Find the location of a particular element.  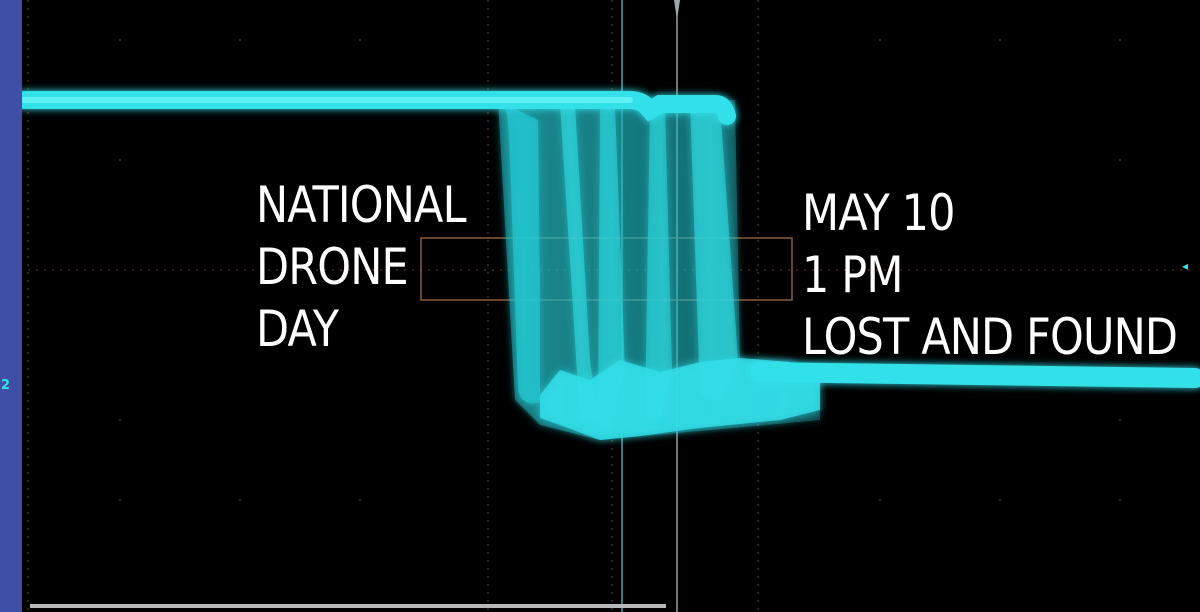

channel-side-bar is located at coordinates (11, 306).